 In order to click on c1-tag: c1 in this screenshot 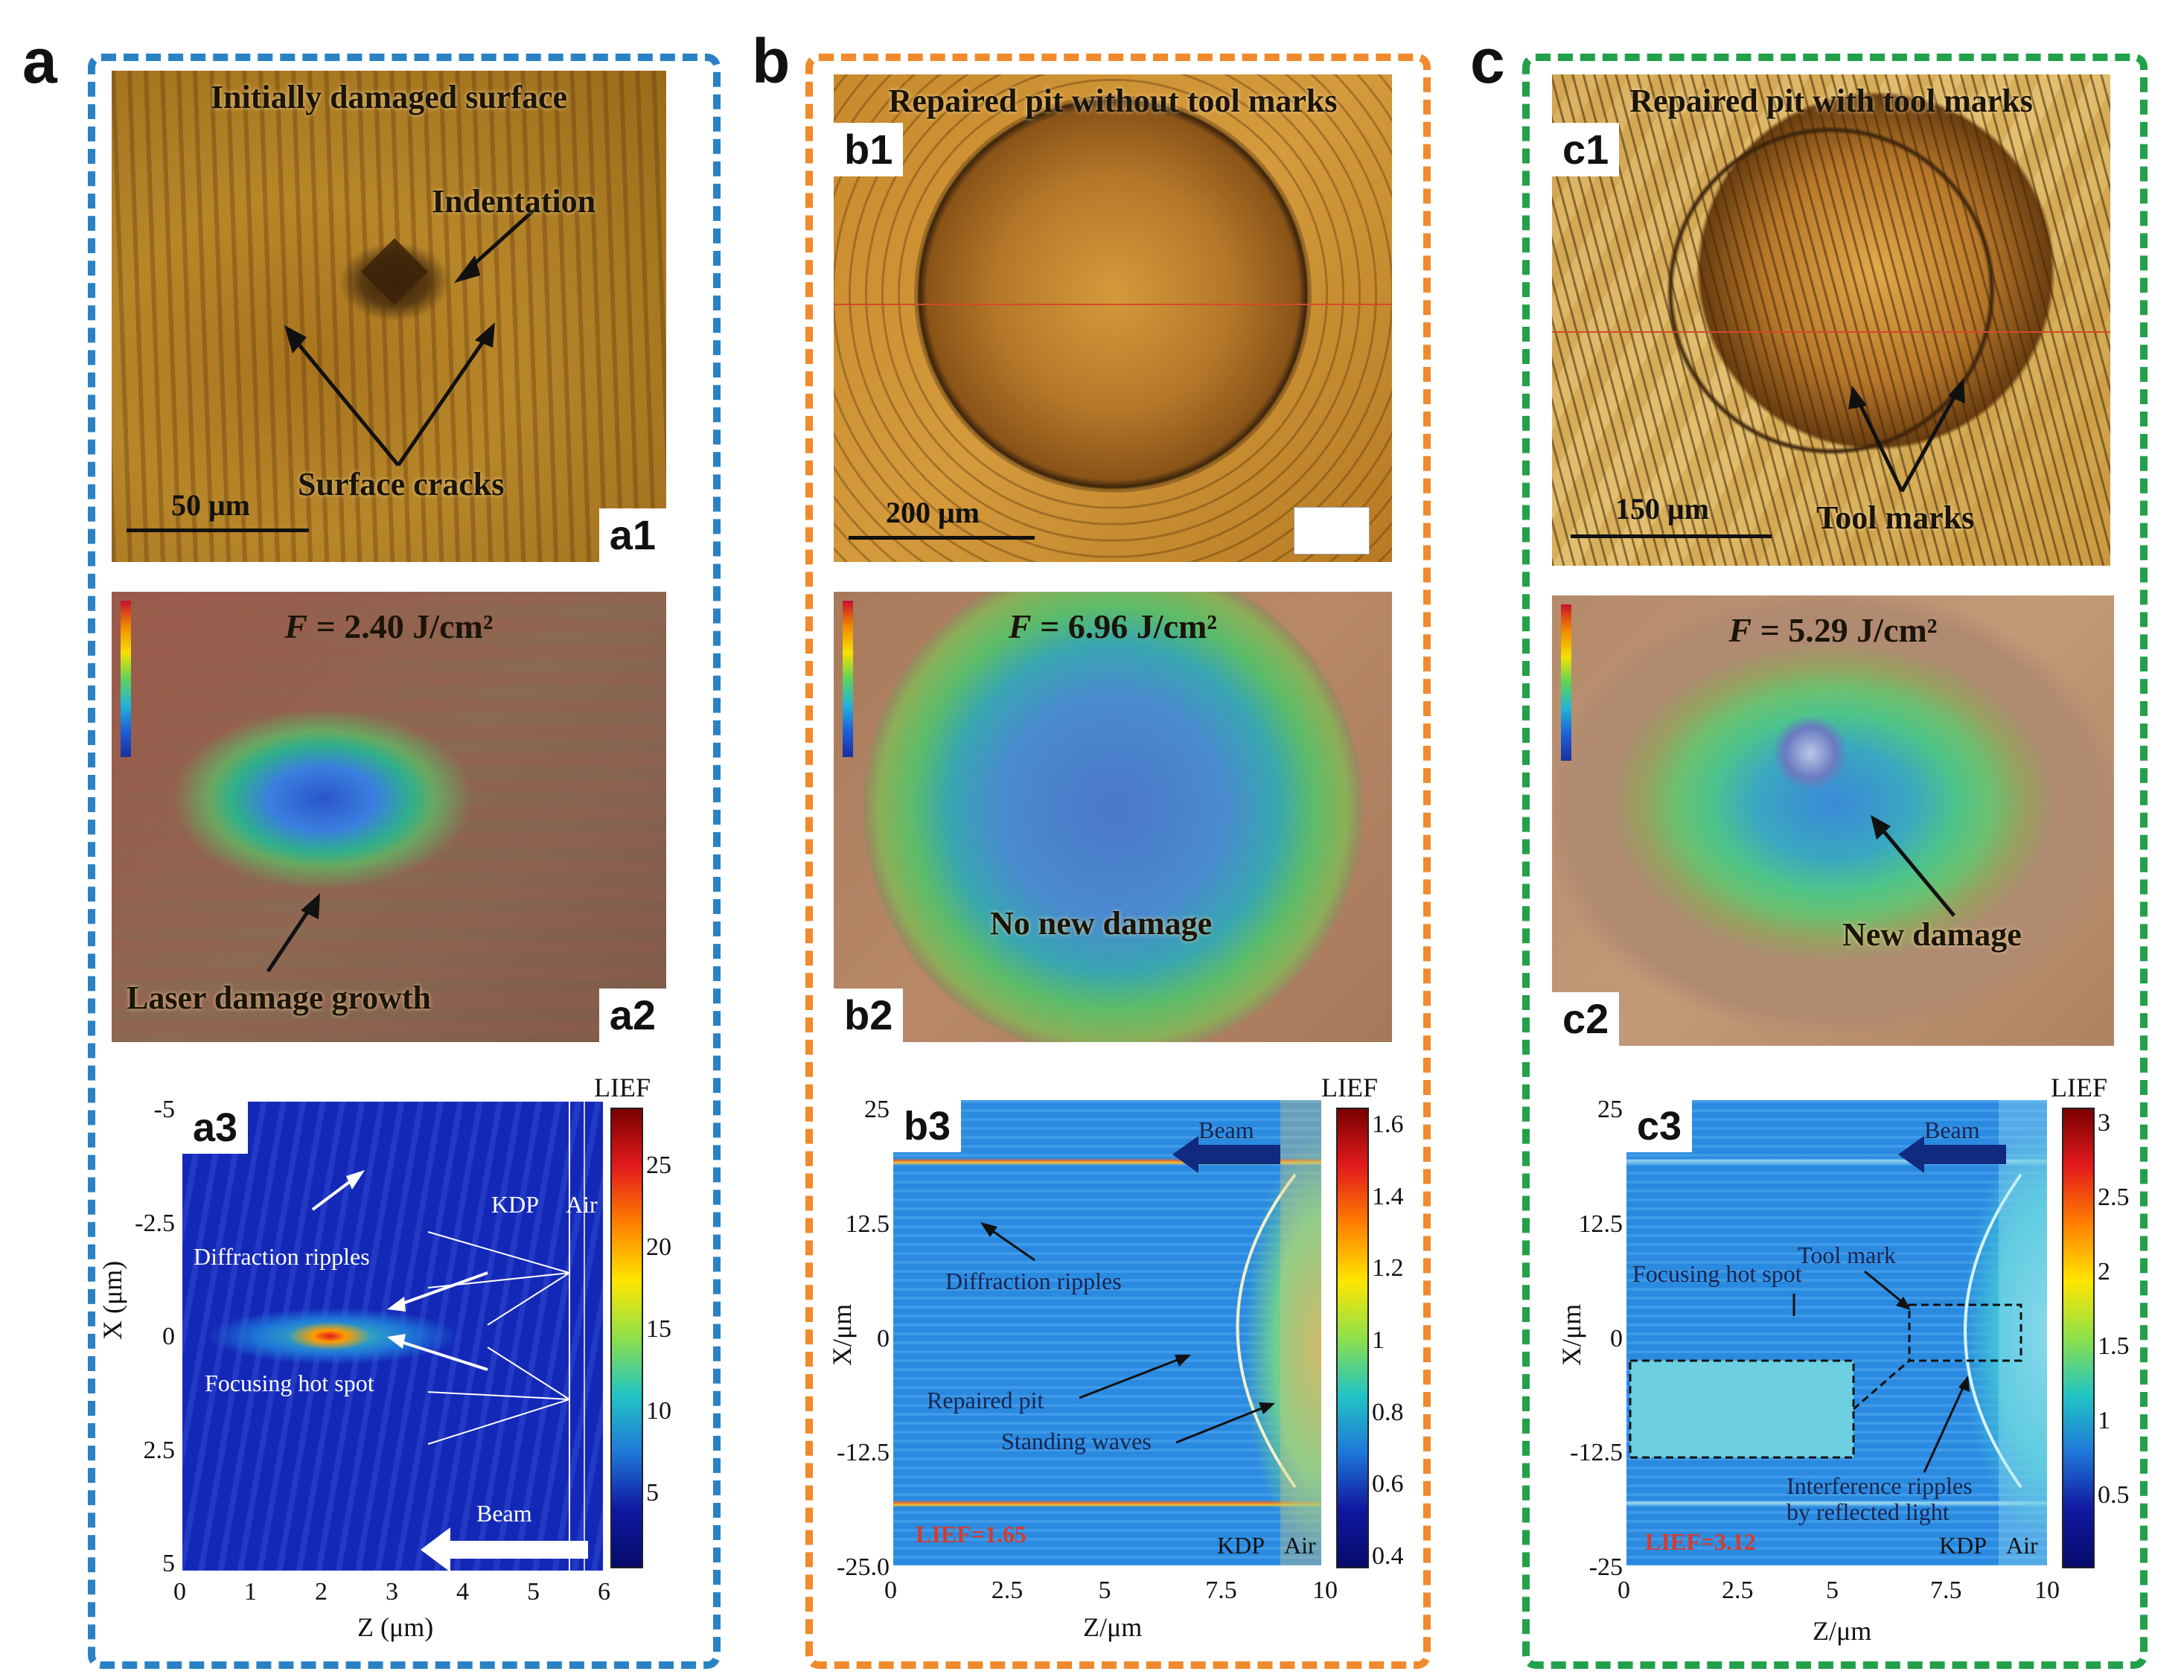, I will do `click(1586, 149)`.